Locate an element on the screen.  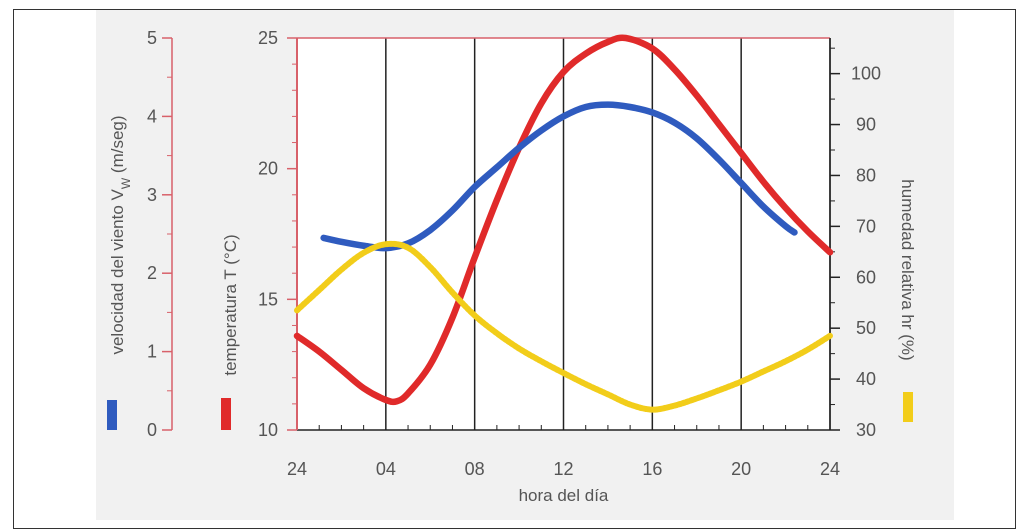
temp-tick-label: 10 is located at coordinates (268, 430).